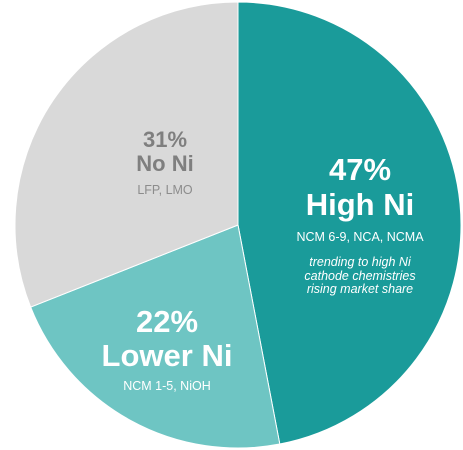 The height and width of the screenshot is (450, 463). I want to click on label-lower-ni: 22% Lower Ni NCM 1-5, NiOH, so click(167, 349).